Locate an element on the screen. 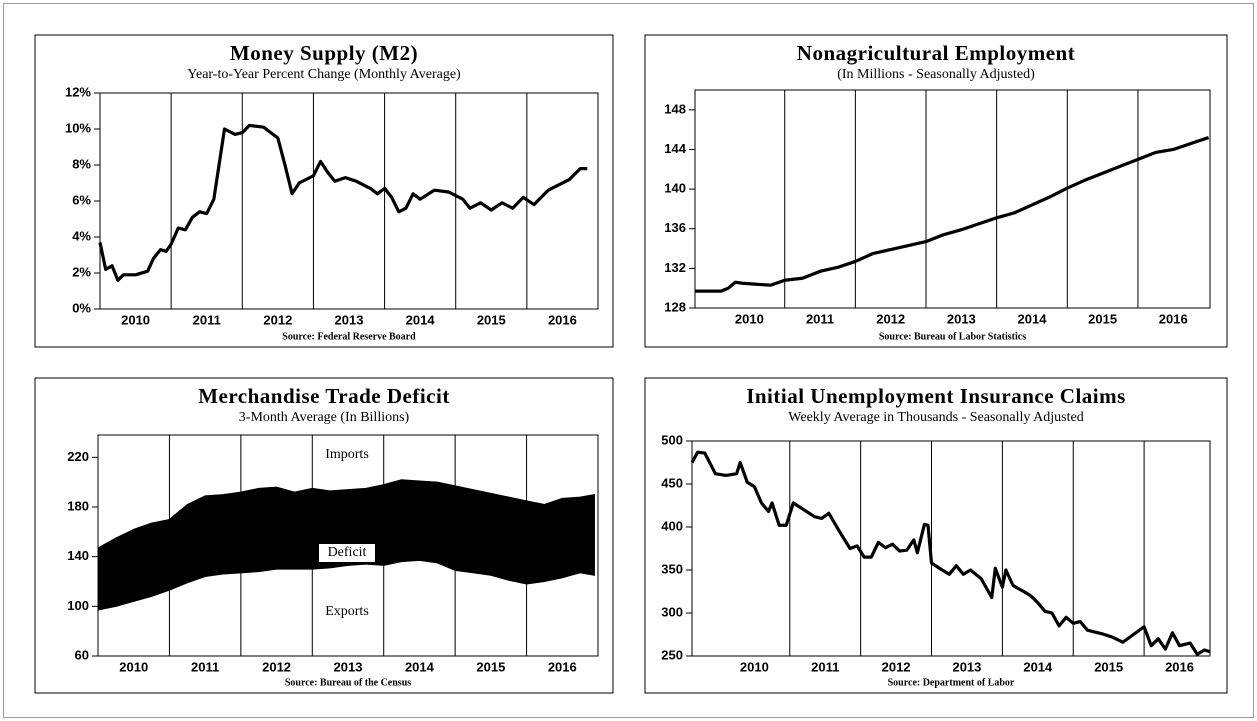  chart-source: Source: Bureau of Labor Statistics is located at coordinates (952, 336).